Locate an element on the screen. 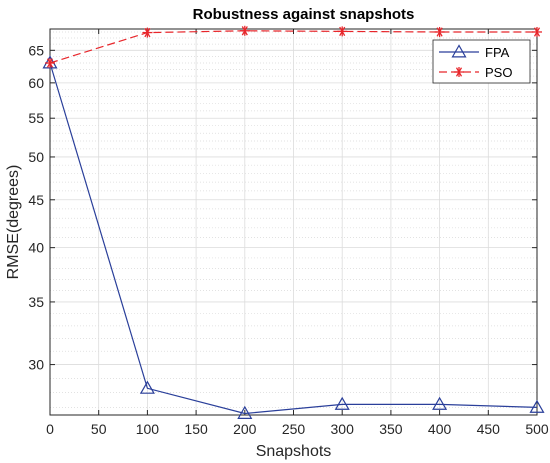 Image resolution: width=550 pixels, height=463 pixels. x-tick-label: 500 is located at coordinates (537, 429).